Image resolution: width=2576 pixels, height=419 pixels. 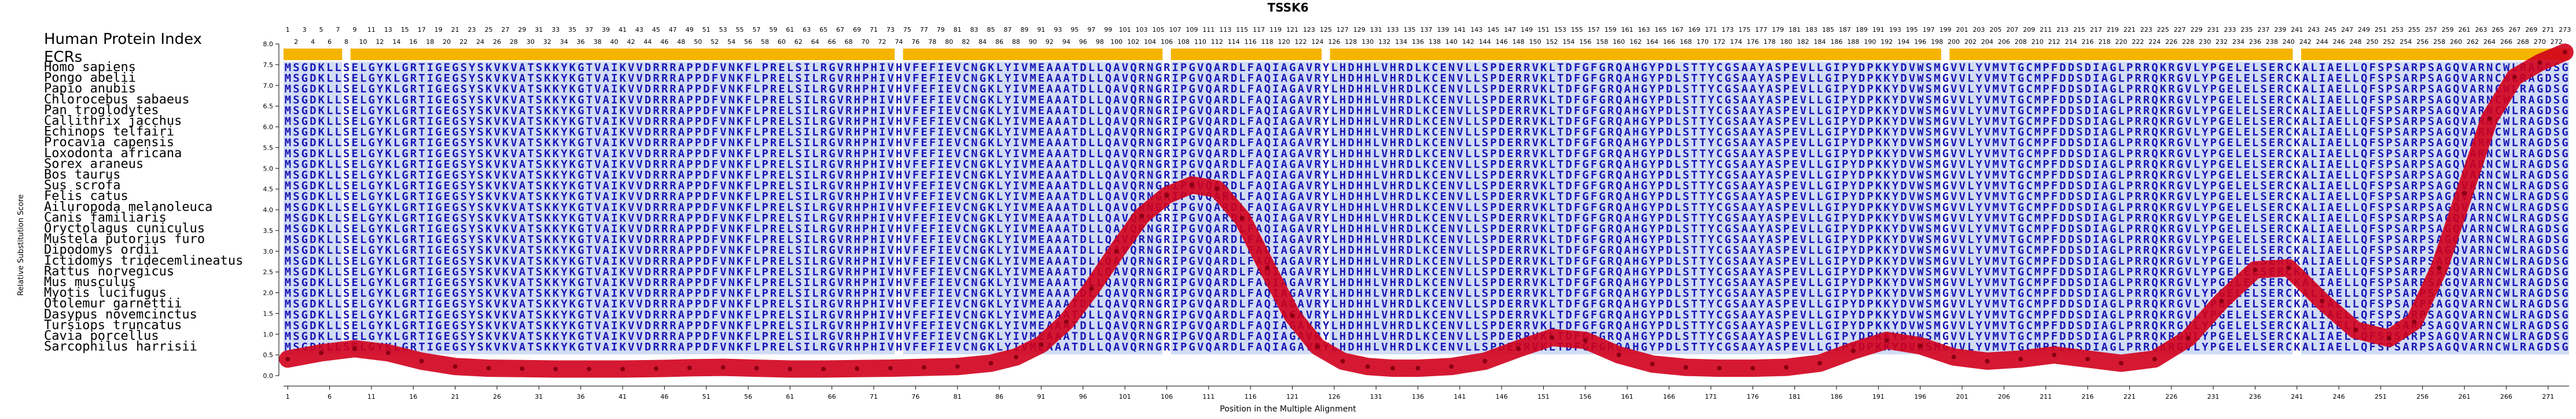 What do you see at coordinates (268, 293) in the screenshot?
I see `y-tick-label: 2.0` at bounding box center [268, 293].